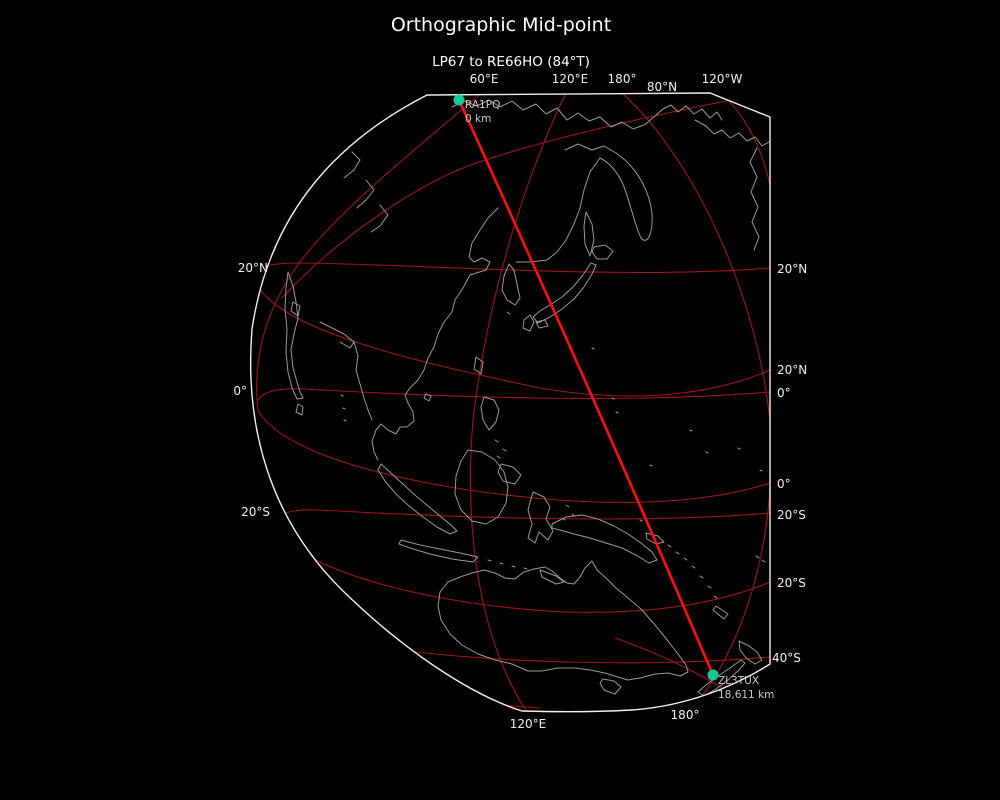  What do you see at coordinates (253, 268) in the screenshot?
I see `tick-label-left-20n: 20°N` at bounding box center [253, 268].